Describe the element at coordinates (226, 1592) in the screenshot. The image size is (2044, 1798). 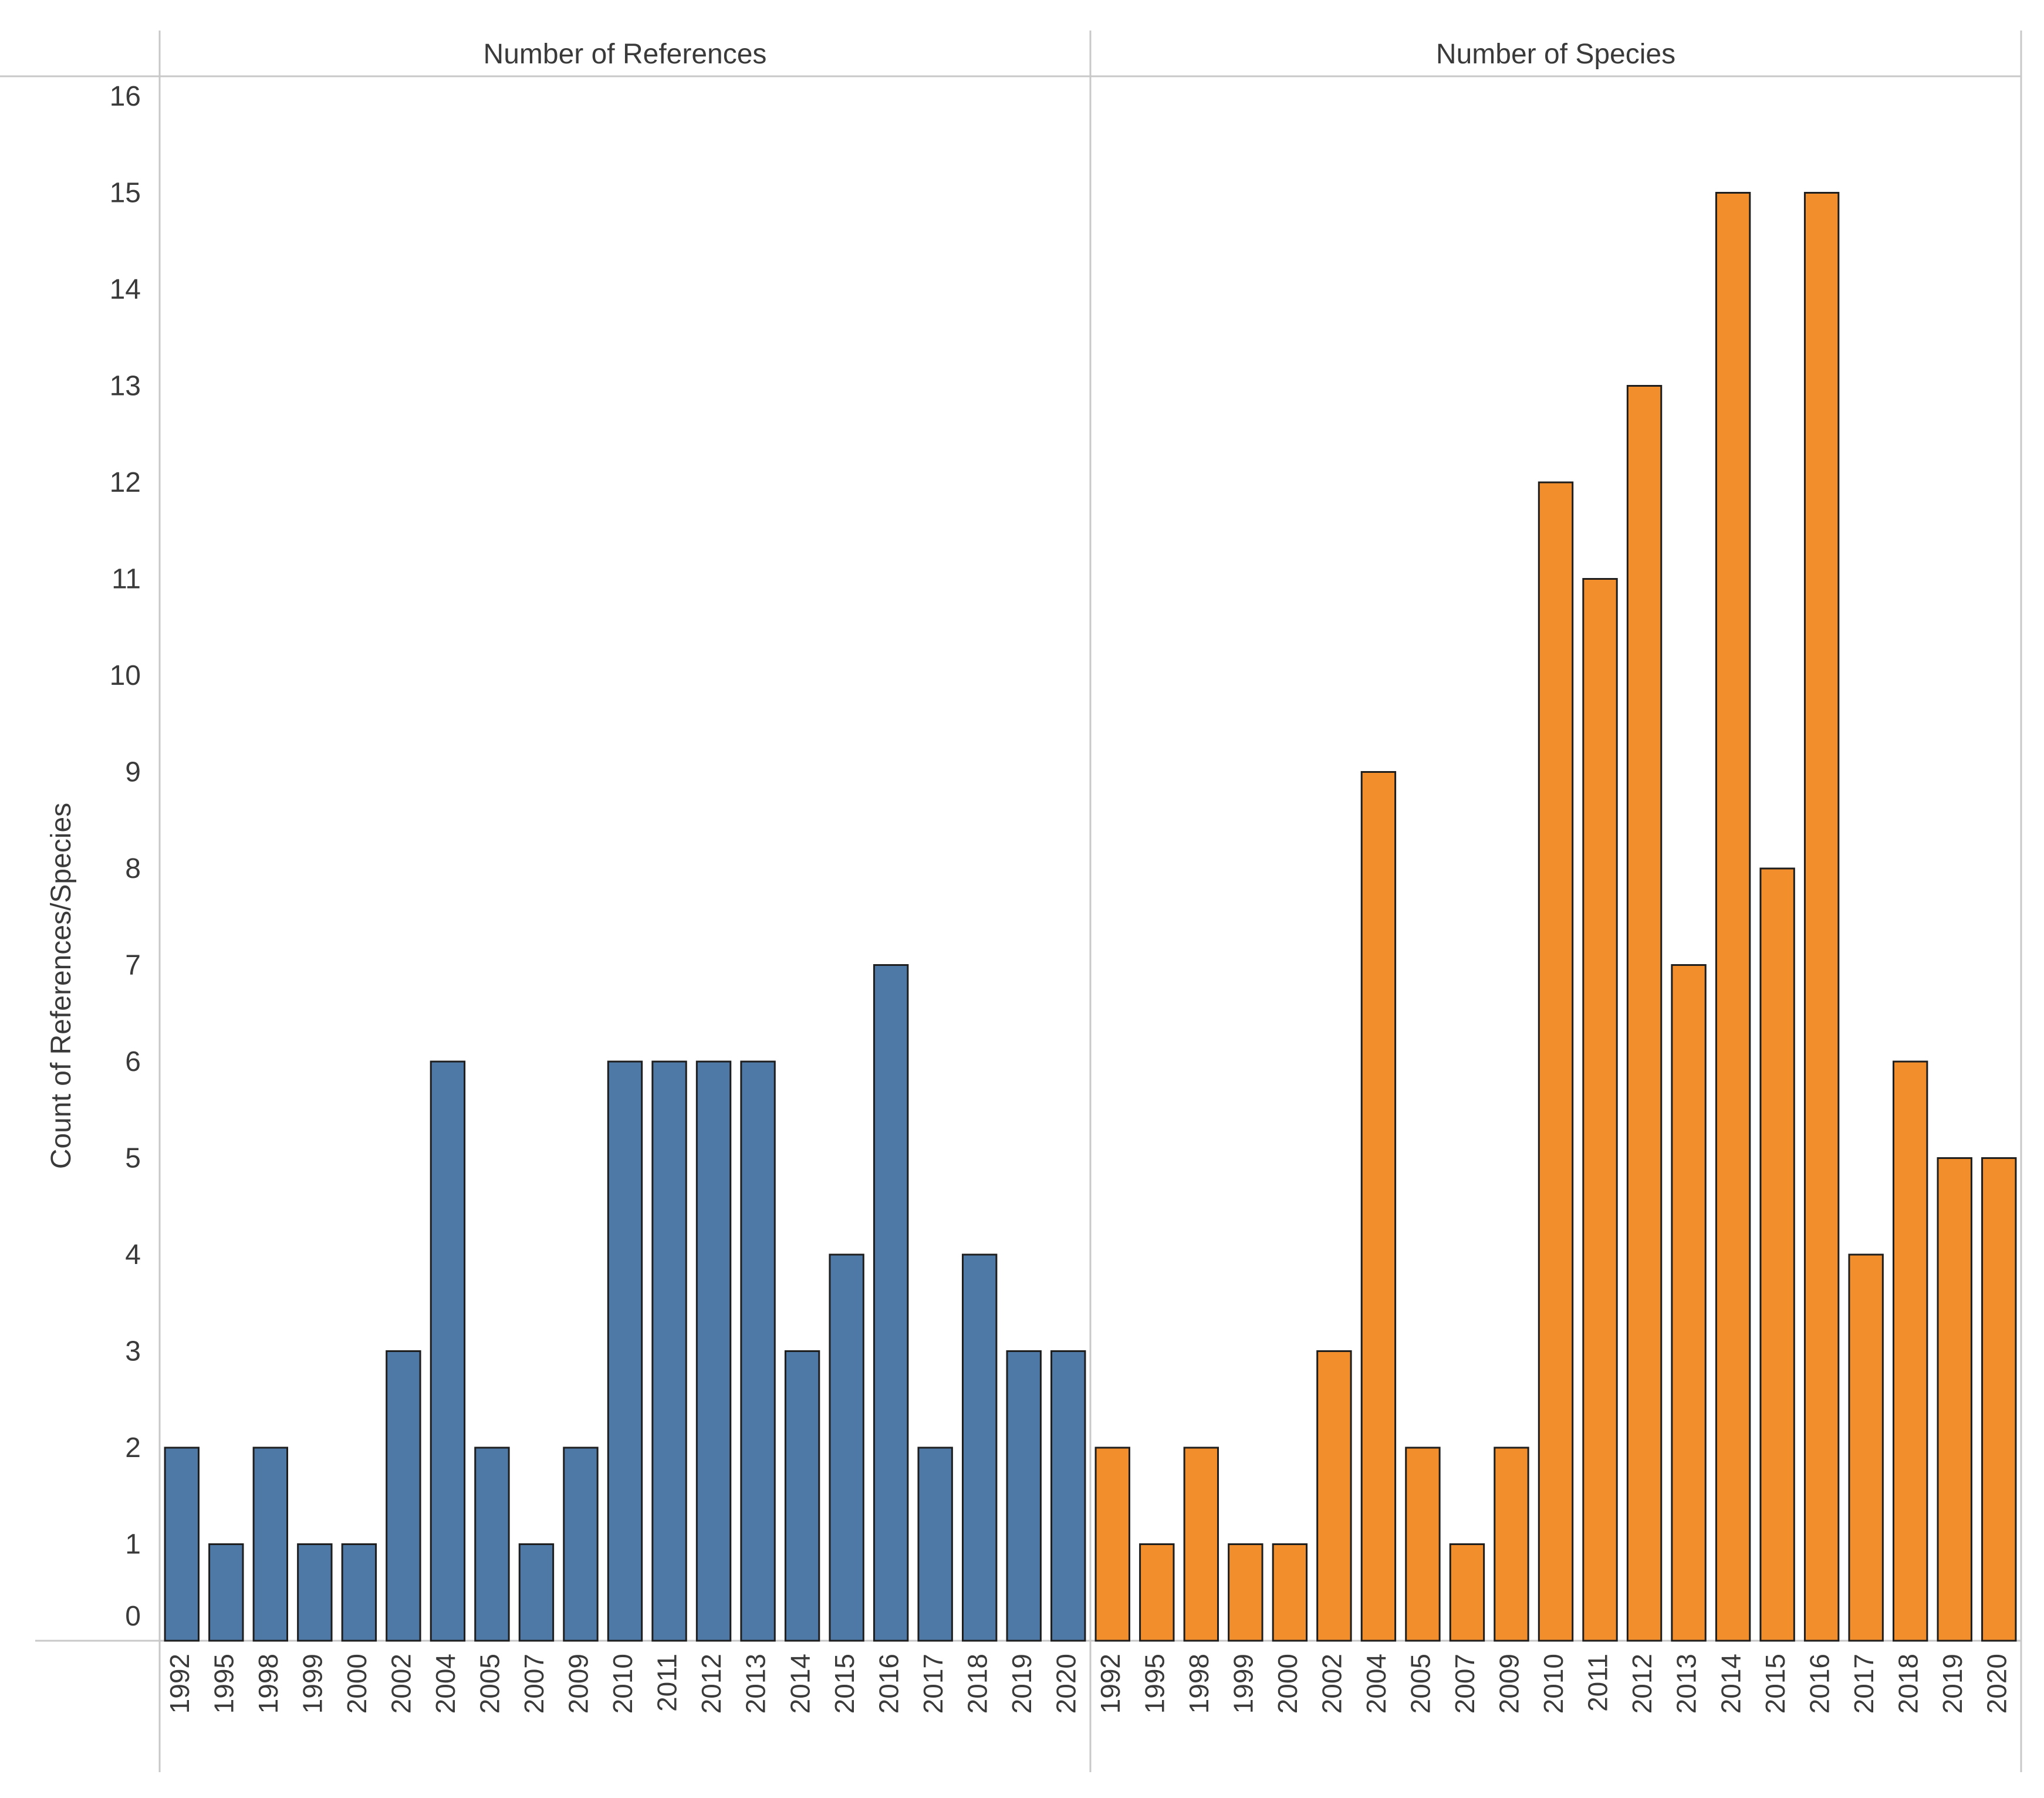
I see `bar: Number of References 1995: 1` at that location.